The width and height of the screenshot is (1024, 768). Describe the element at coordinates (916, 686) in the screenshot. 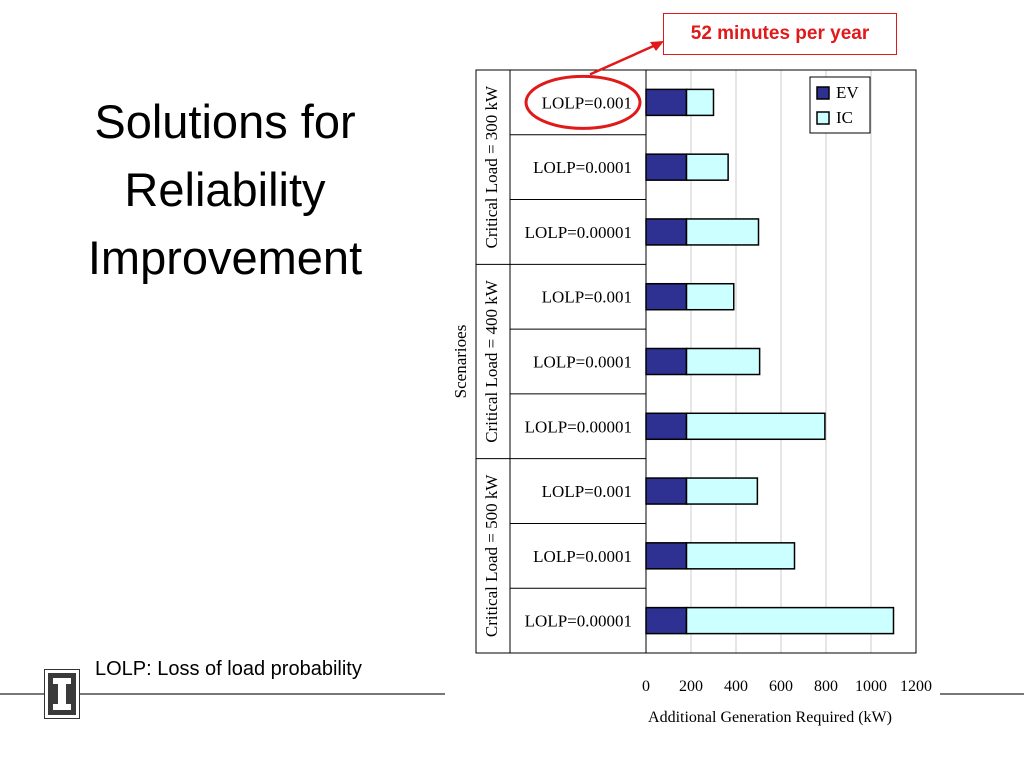

I see `x-tick-label: 1200` at that location.